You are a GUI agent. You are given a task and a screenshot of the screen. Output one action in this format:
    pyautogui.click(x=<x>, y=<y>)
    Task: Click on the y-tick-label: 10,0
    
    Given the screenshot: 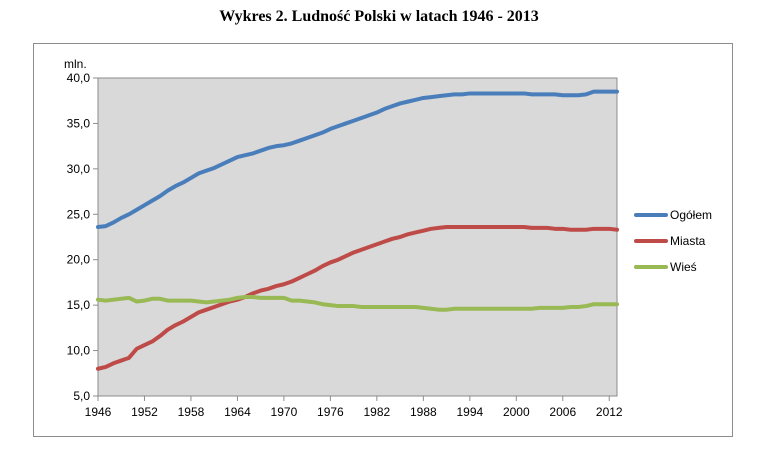 What is the action you would take?
    pyautogui.click(x=79, y=351)
    